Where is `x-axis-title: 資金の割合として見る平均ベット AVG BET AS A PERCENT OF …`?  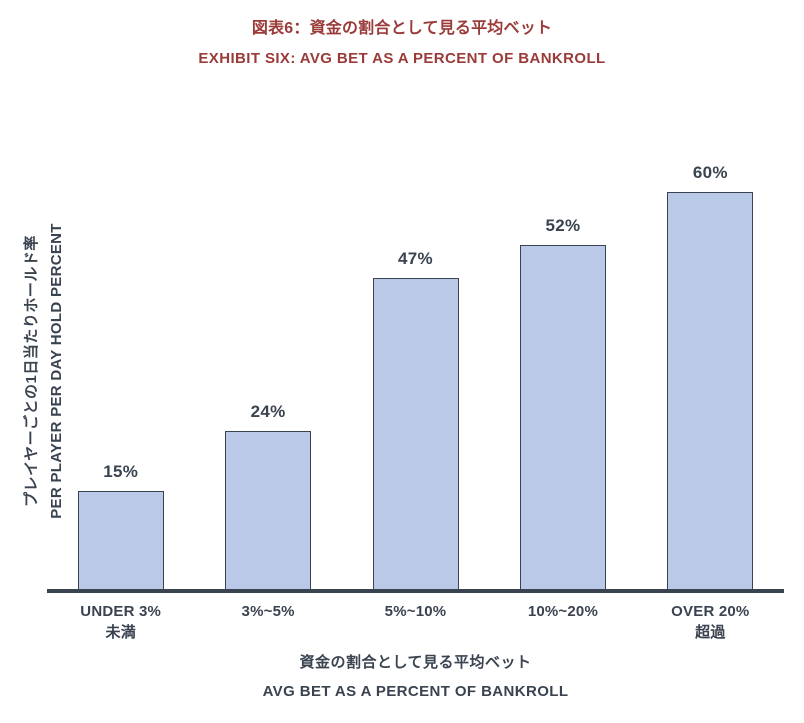
x-axis-title: 資金の割合として見る平均ベット AVG BET AS A PERCENT OF … is located at coordinates (415, 675).